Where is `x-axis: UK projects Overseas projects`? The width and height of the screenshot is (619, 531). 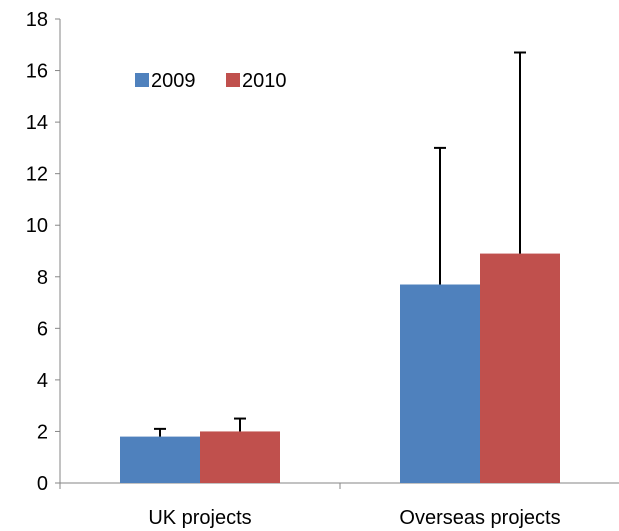
x-axis: UK projects Overseas projects is located at coordinates (339, 505).